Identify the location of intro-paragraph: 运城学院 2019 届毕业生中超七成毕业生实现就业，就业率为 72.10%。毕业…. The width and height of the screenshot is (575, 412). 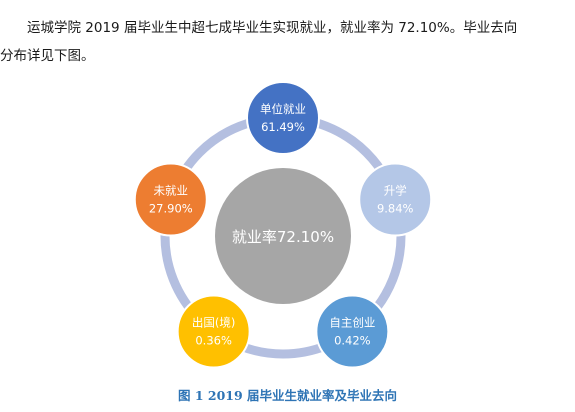
(287, 42).